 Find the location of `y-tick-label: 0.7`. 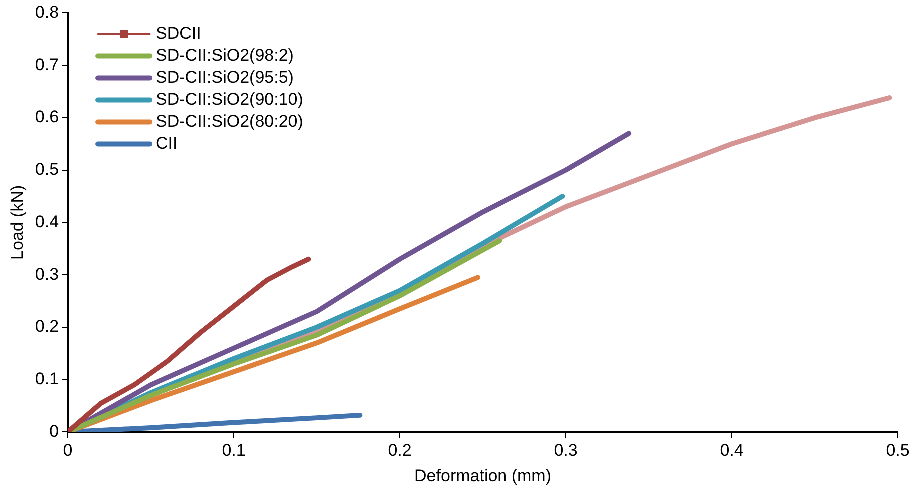

y-tick-label: 0.7 is located at coordinates (47, 64).